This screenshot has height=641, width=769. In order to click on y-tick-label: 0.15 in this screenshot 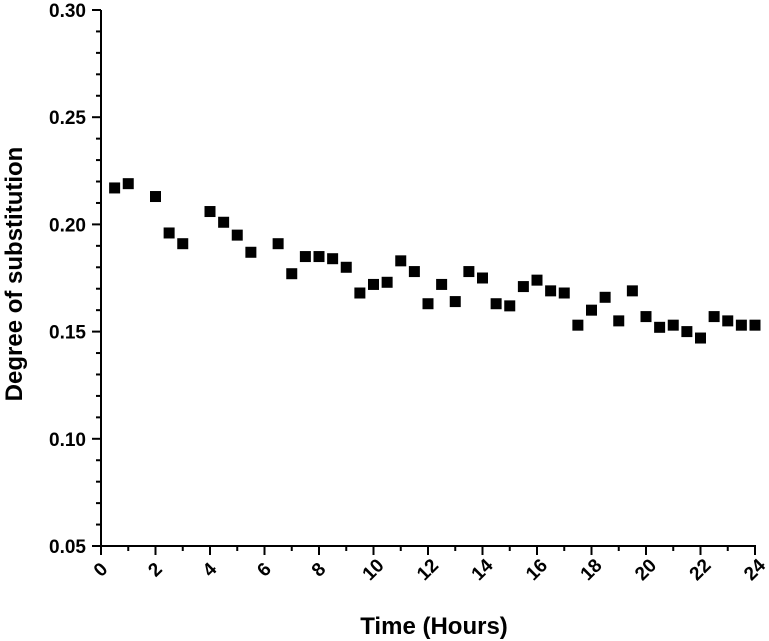, I will do `click(67, 333)`.